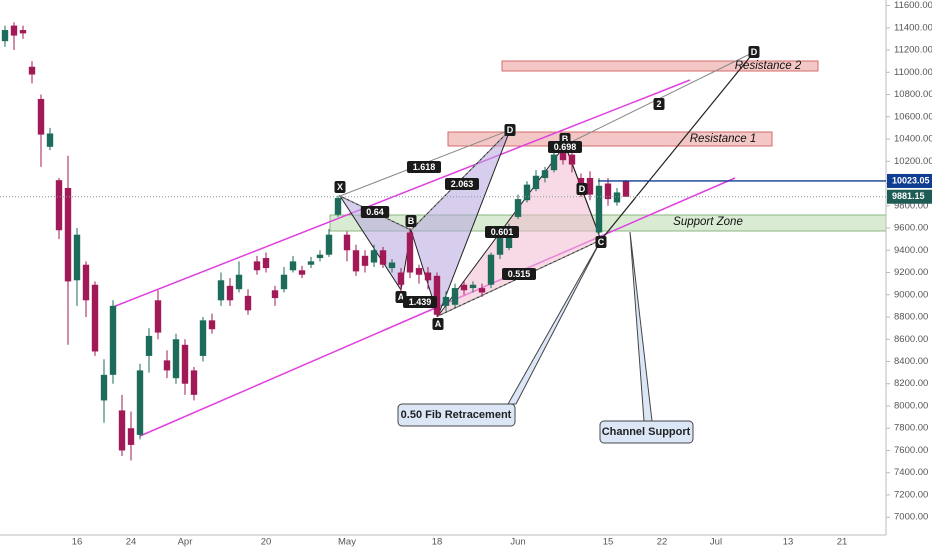  Describe the element at coordinates (911, 205) in the screenshot. I see `y-tick-label: 9800.00` at that location.